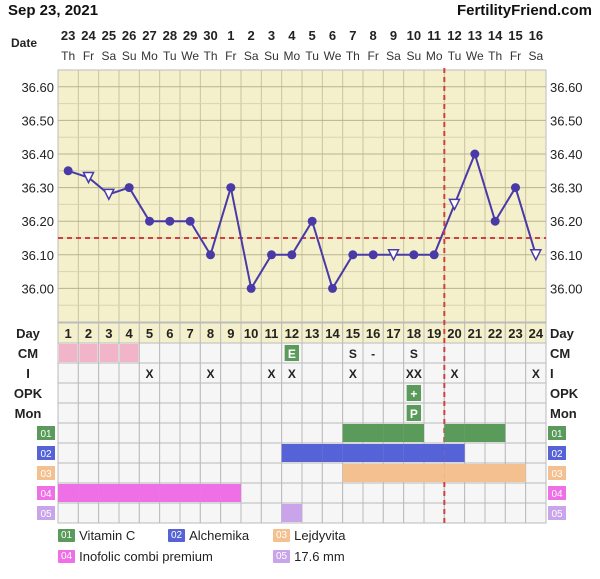 This screenshot has height=579, width=600. Describe the element at coordinates (515, 35) in the screenshot. I see `date-tick: 15` at that location.